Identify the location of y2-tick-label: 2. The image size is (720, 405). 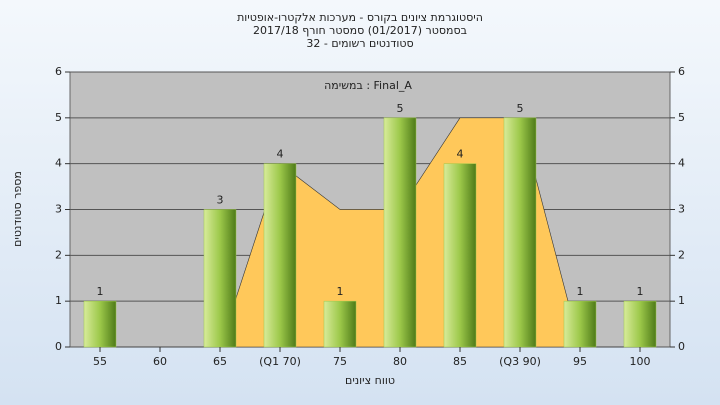
(681, 254).